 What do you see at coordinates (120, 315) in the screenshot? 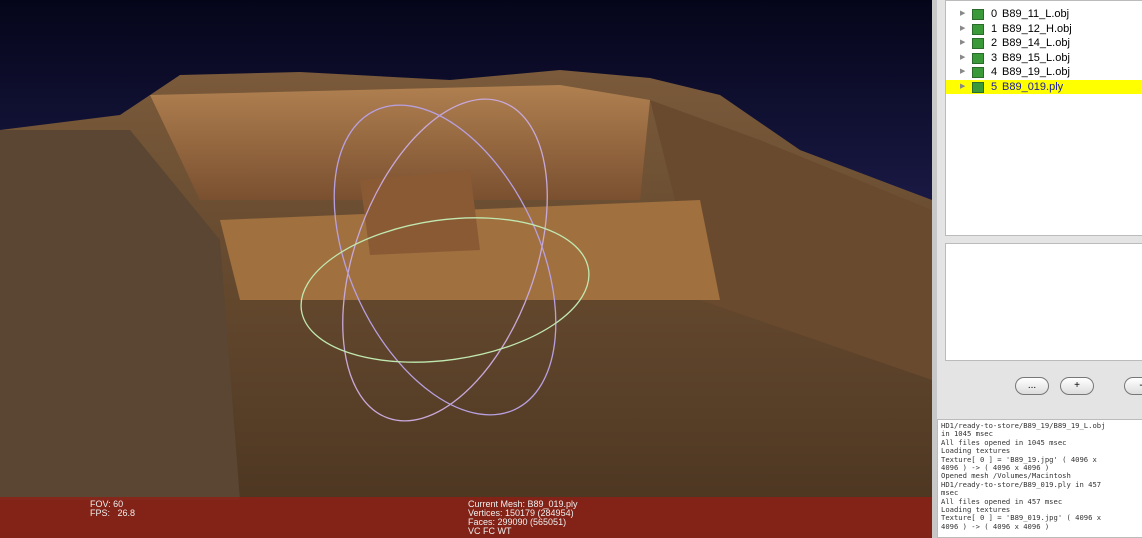
I see `left-wall` at bounding box center [120, 315].